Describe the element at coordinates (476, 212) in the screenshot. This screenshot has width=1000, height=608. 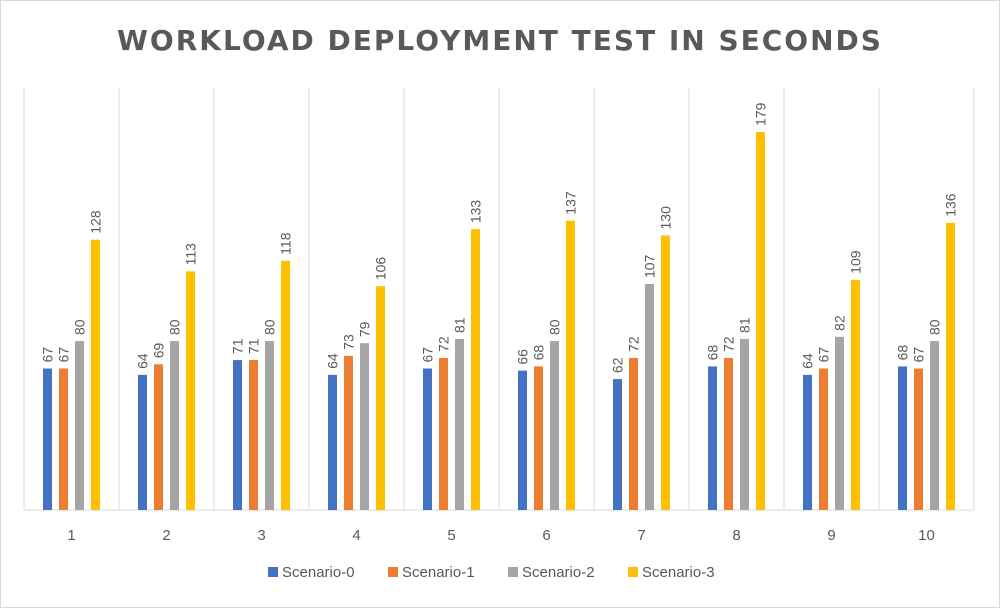
I see `data-label: 133` at that location.